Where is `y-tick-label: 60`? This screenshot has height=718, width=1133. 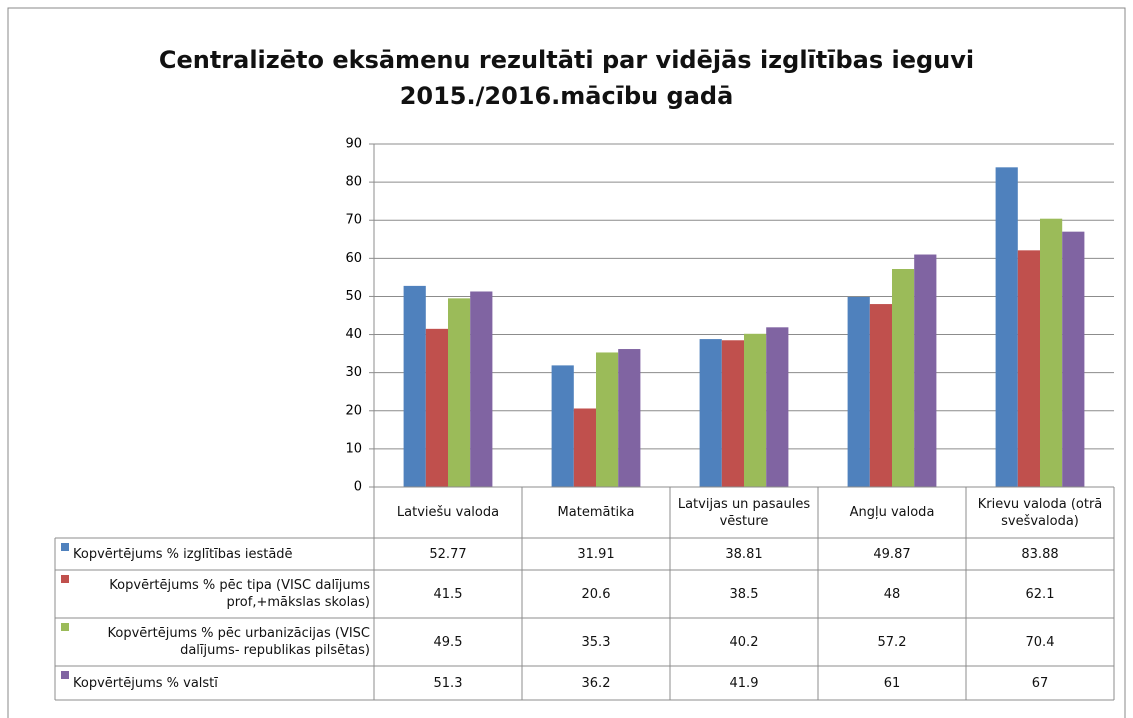
y-tick-label: 60 is located at coordinates (353, 258).